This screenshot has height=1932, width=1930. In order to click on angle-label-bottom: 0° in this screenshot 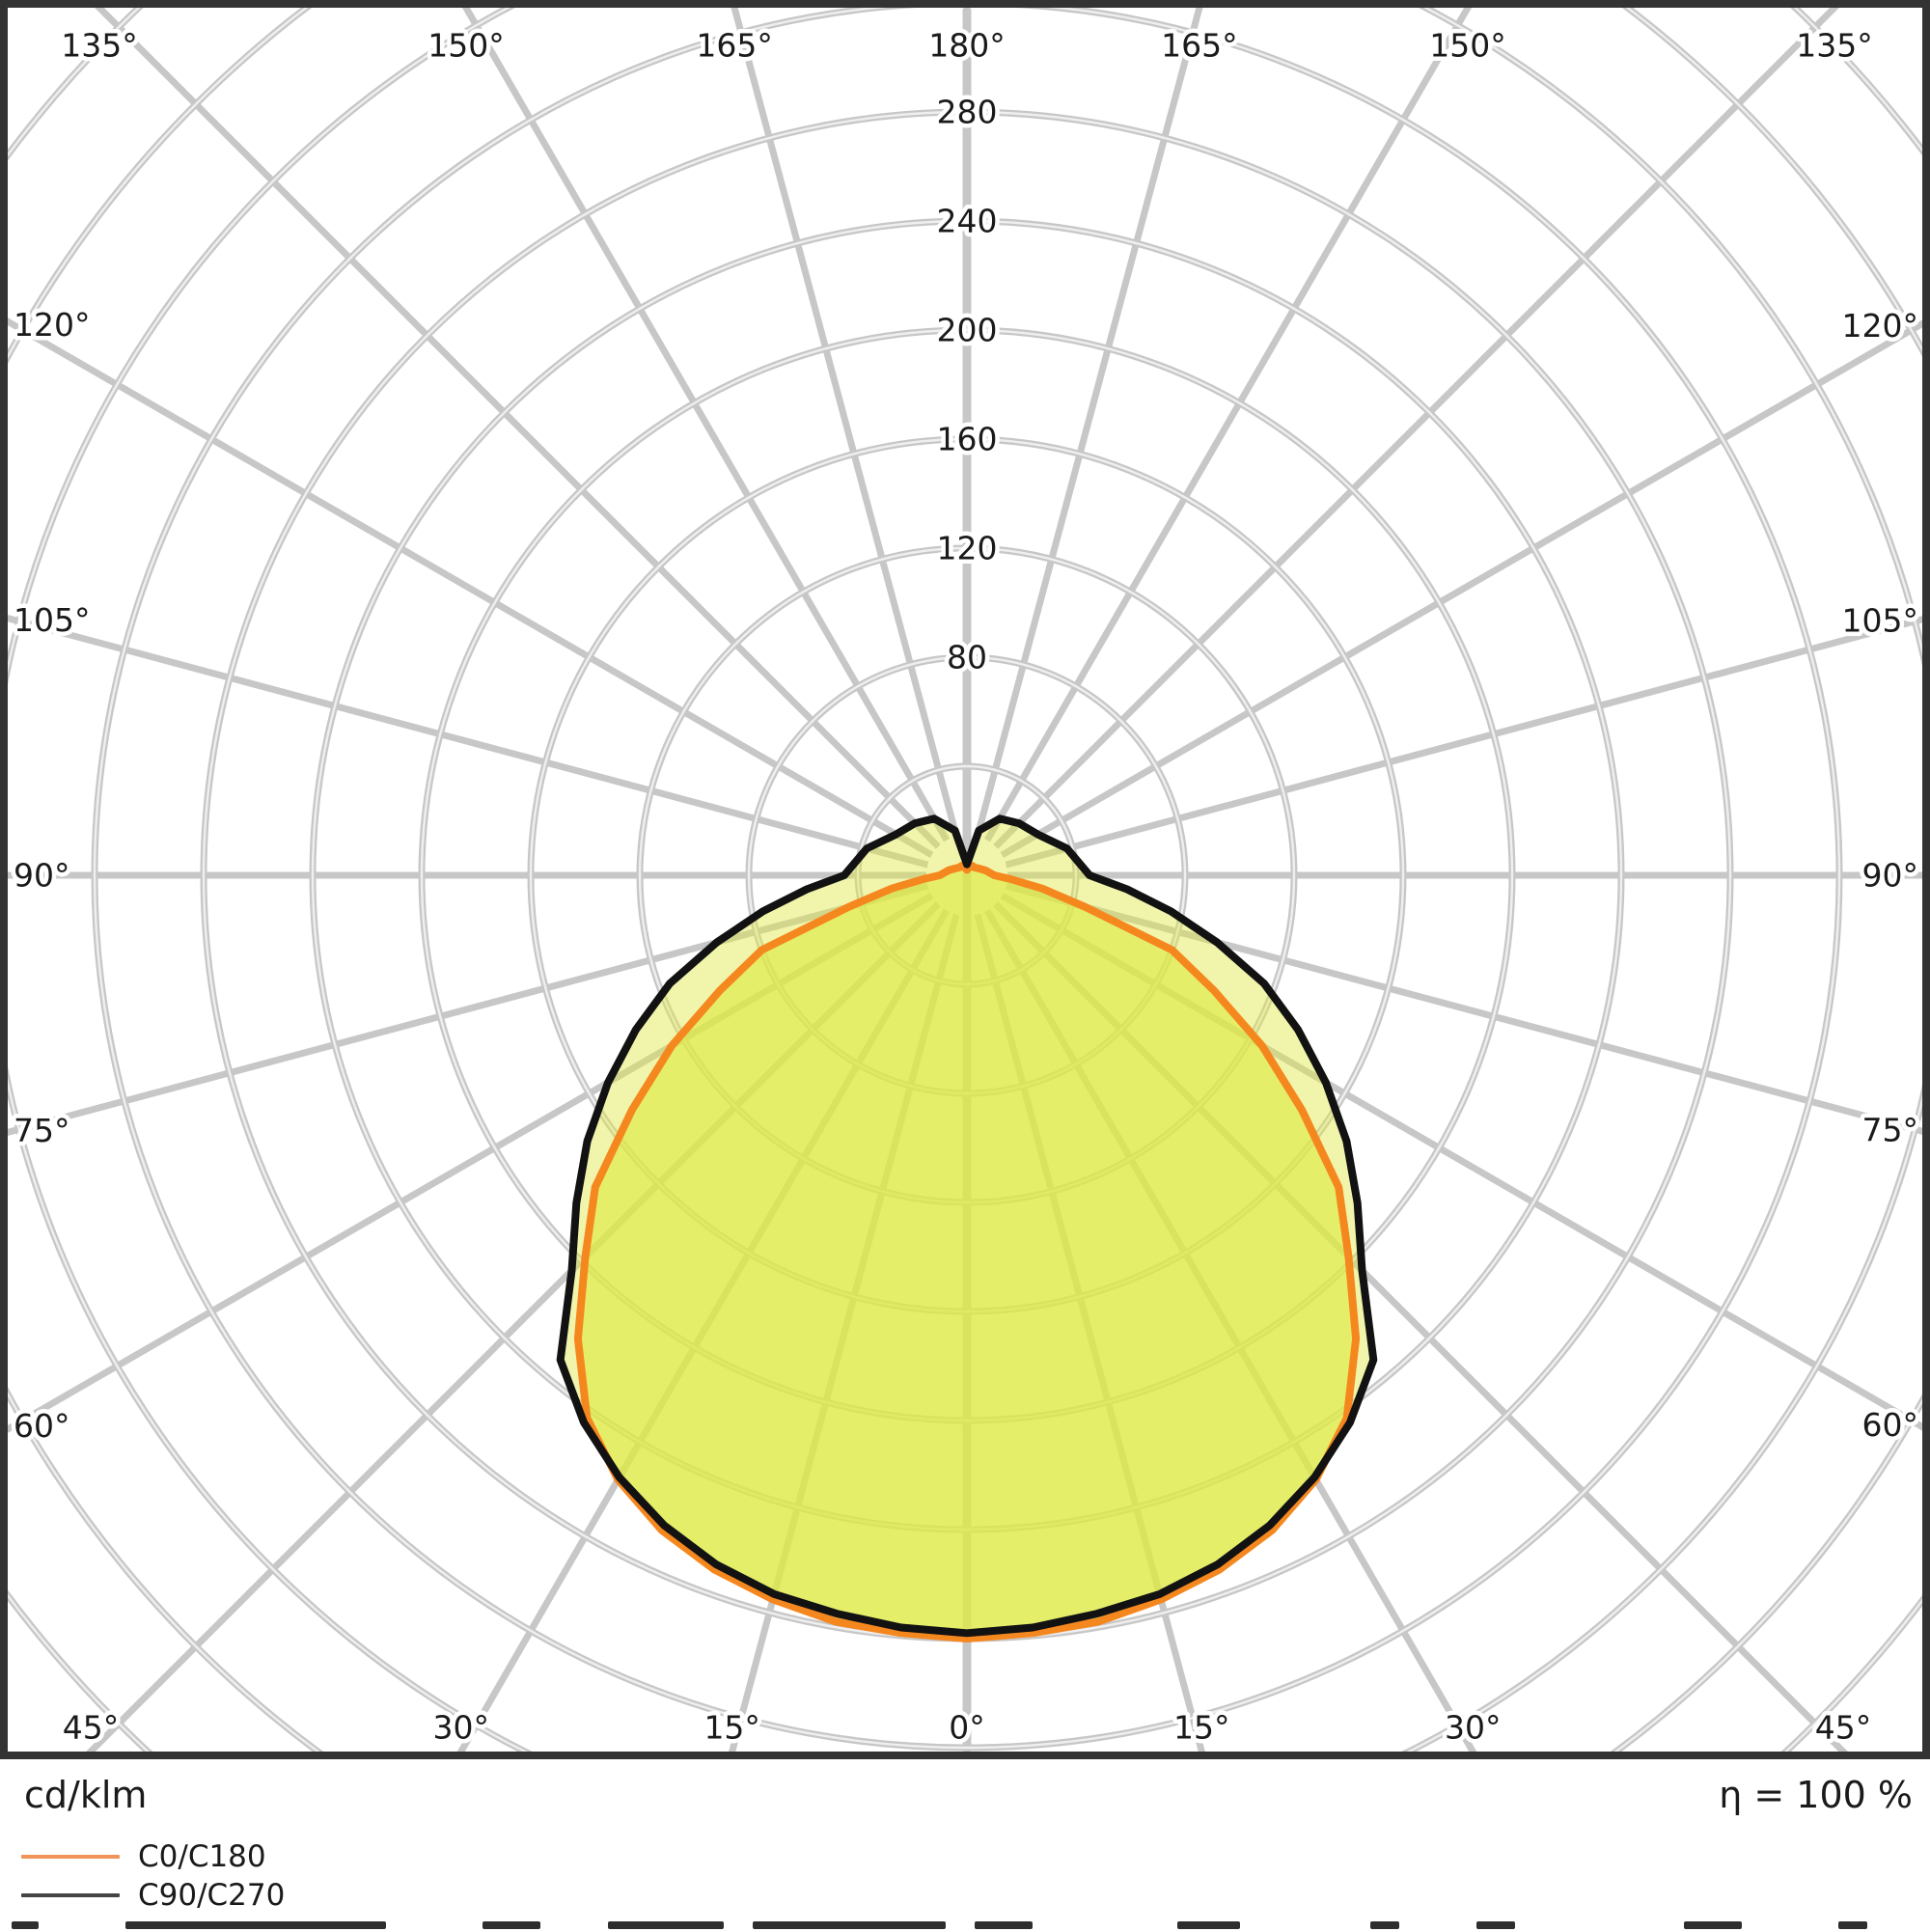, I will do `click(967, 1728)`.